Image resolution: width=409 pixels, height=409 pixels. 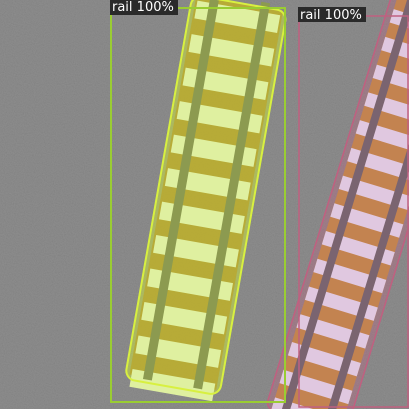 I want to click on detection-label-right: rail 100%, so click(x=331, y=15).